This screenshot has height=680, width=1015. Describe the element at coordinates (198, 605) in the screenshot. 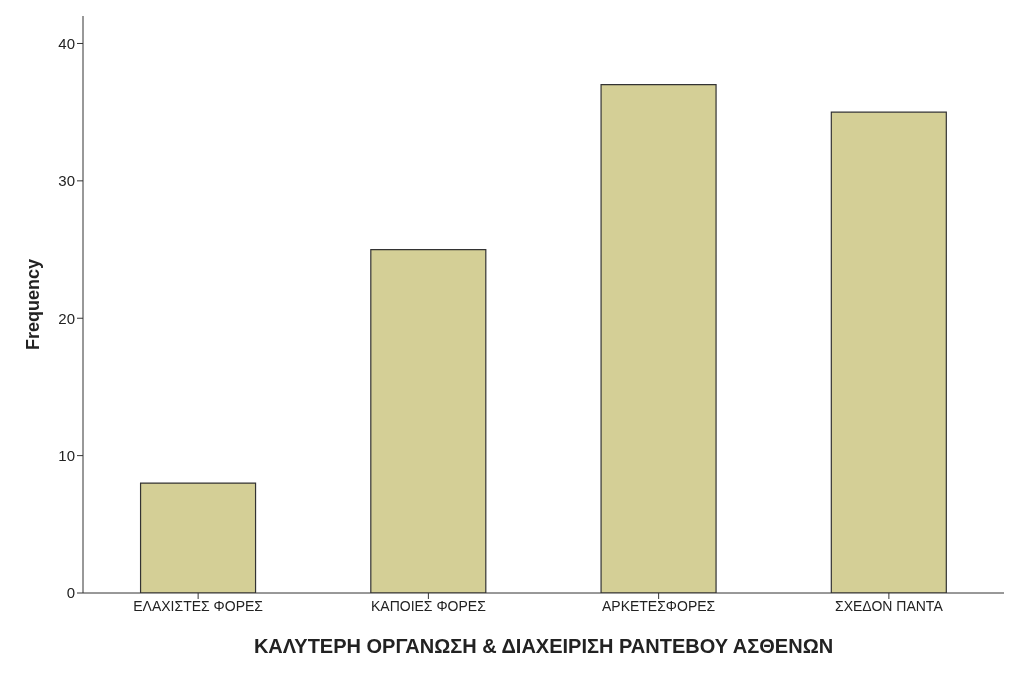

I see `x-tick-label: ΕΛΑΧΙΣΤΕΣ ΦΟΡΕΣ` at that location.